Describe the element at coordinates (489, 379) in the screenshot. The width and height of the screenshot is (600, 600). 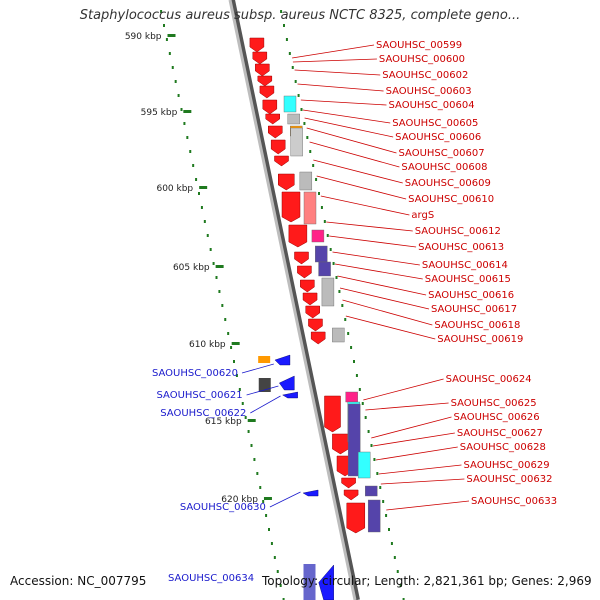
I see `gene-label: SAOUHSC_00624` at that location.